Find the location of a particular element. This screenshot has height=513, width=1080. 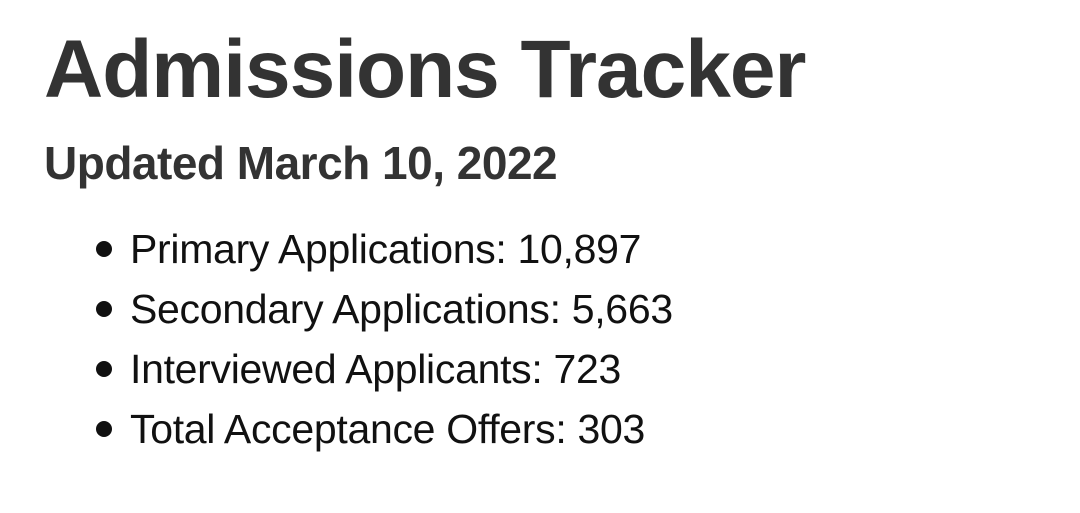

page-subtitle: Updated March 10, 2022 is located at coordinates (301, 162).